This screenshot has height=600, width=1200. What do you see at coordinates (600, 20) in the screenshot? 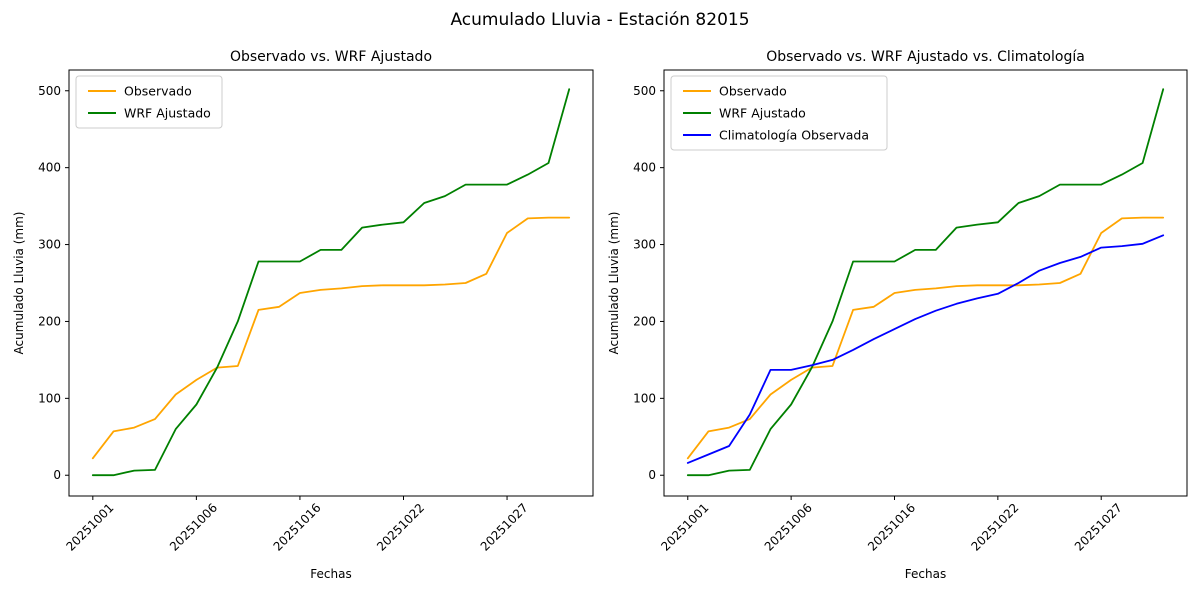
I see `figure-title: Acumulado Lluvia - Estación 82015` at bounding box center [600, 20].